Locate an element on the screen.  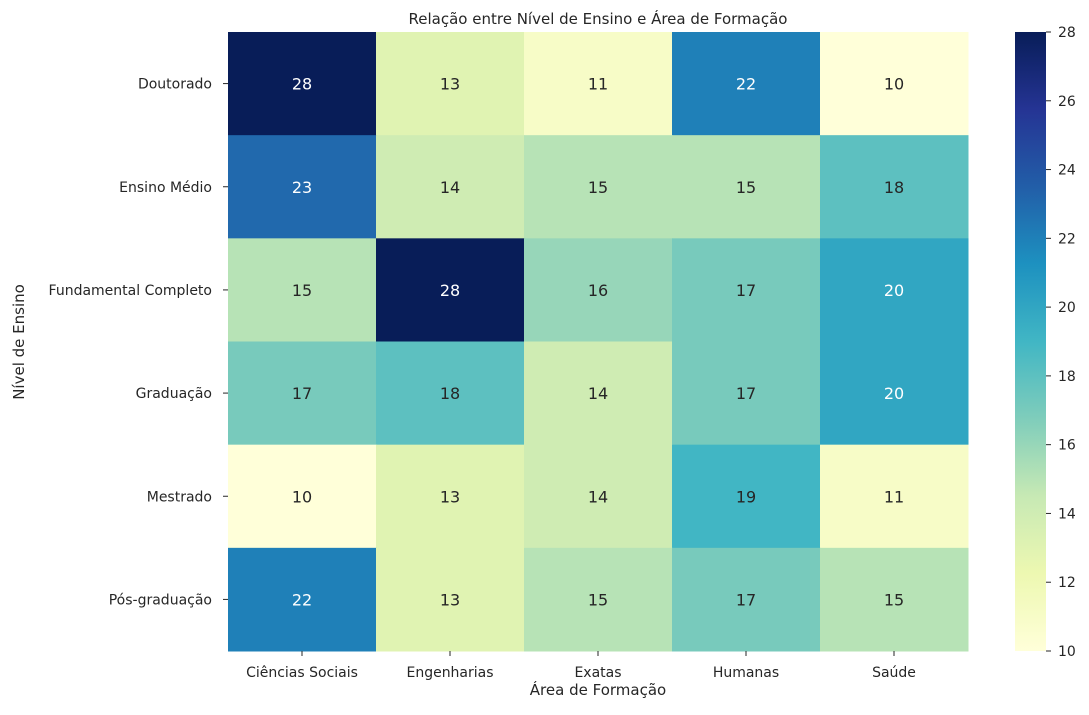
cell-value-label: 23 is located at coordinates (302, 187).